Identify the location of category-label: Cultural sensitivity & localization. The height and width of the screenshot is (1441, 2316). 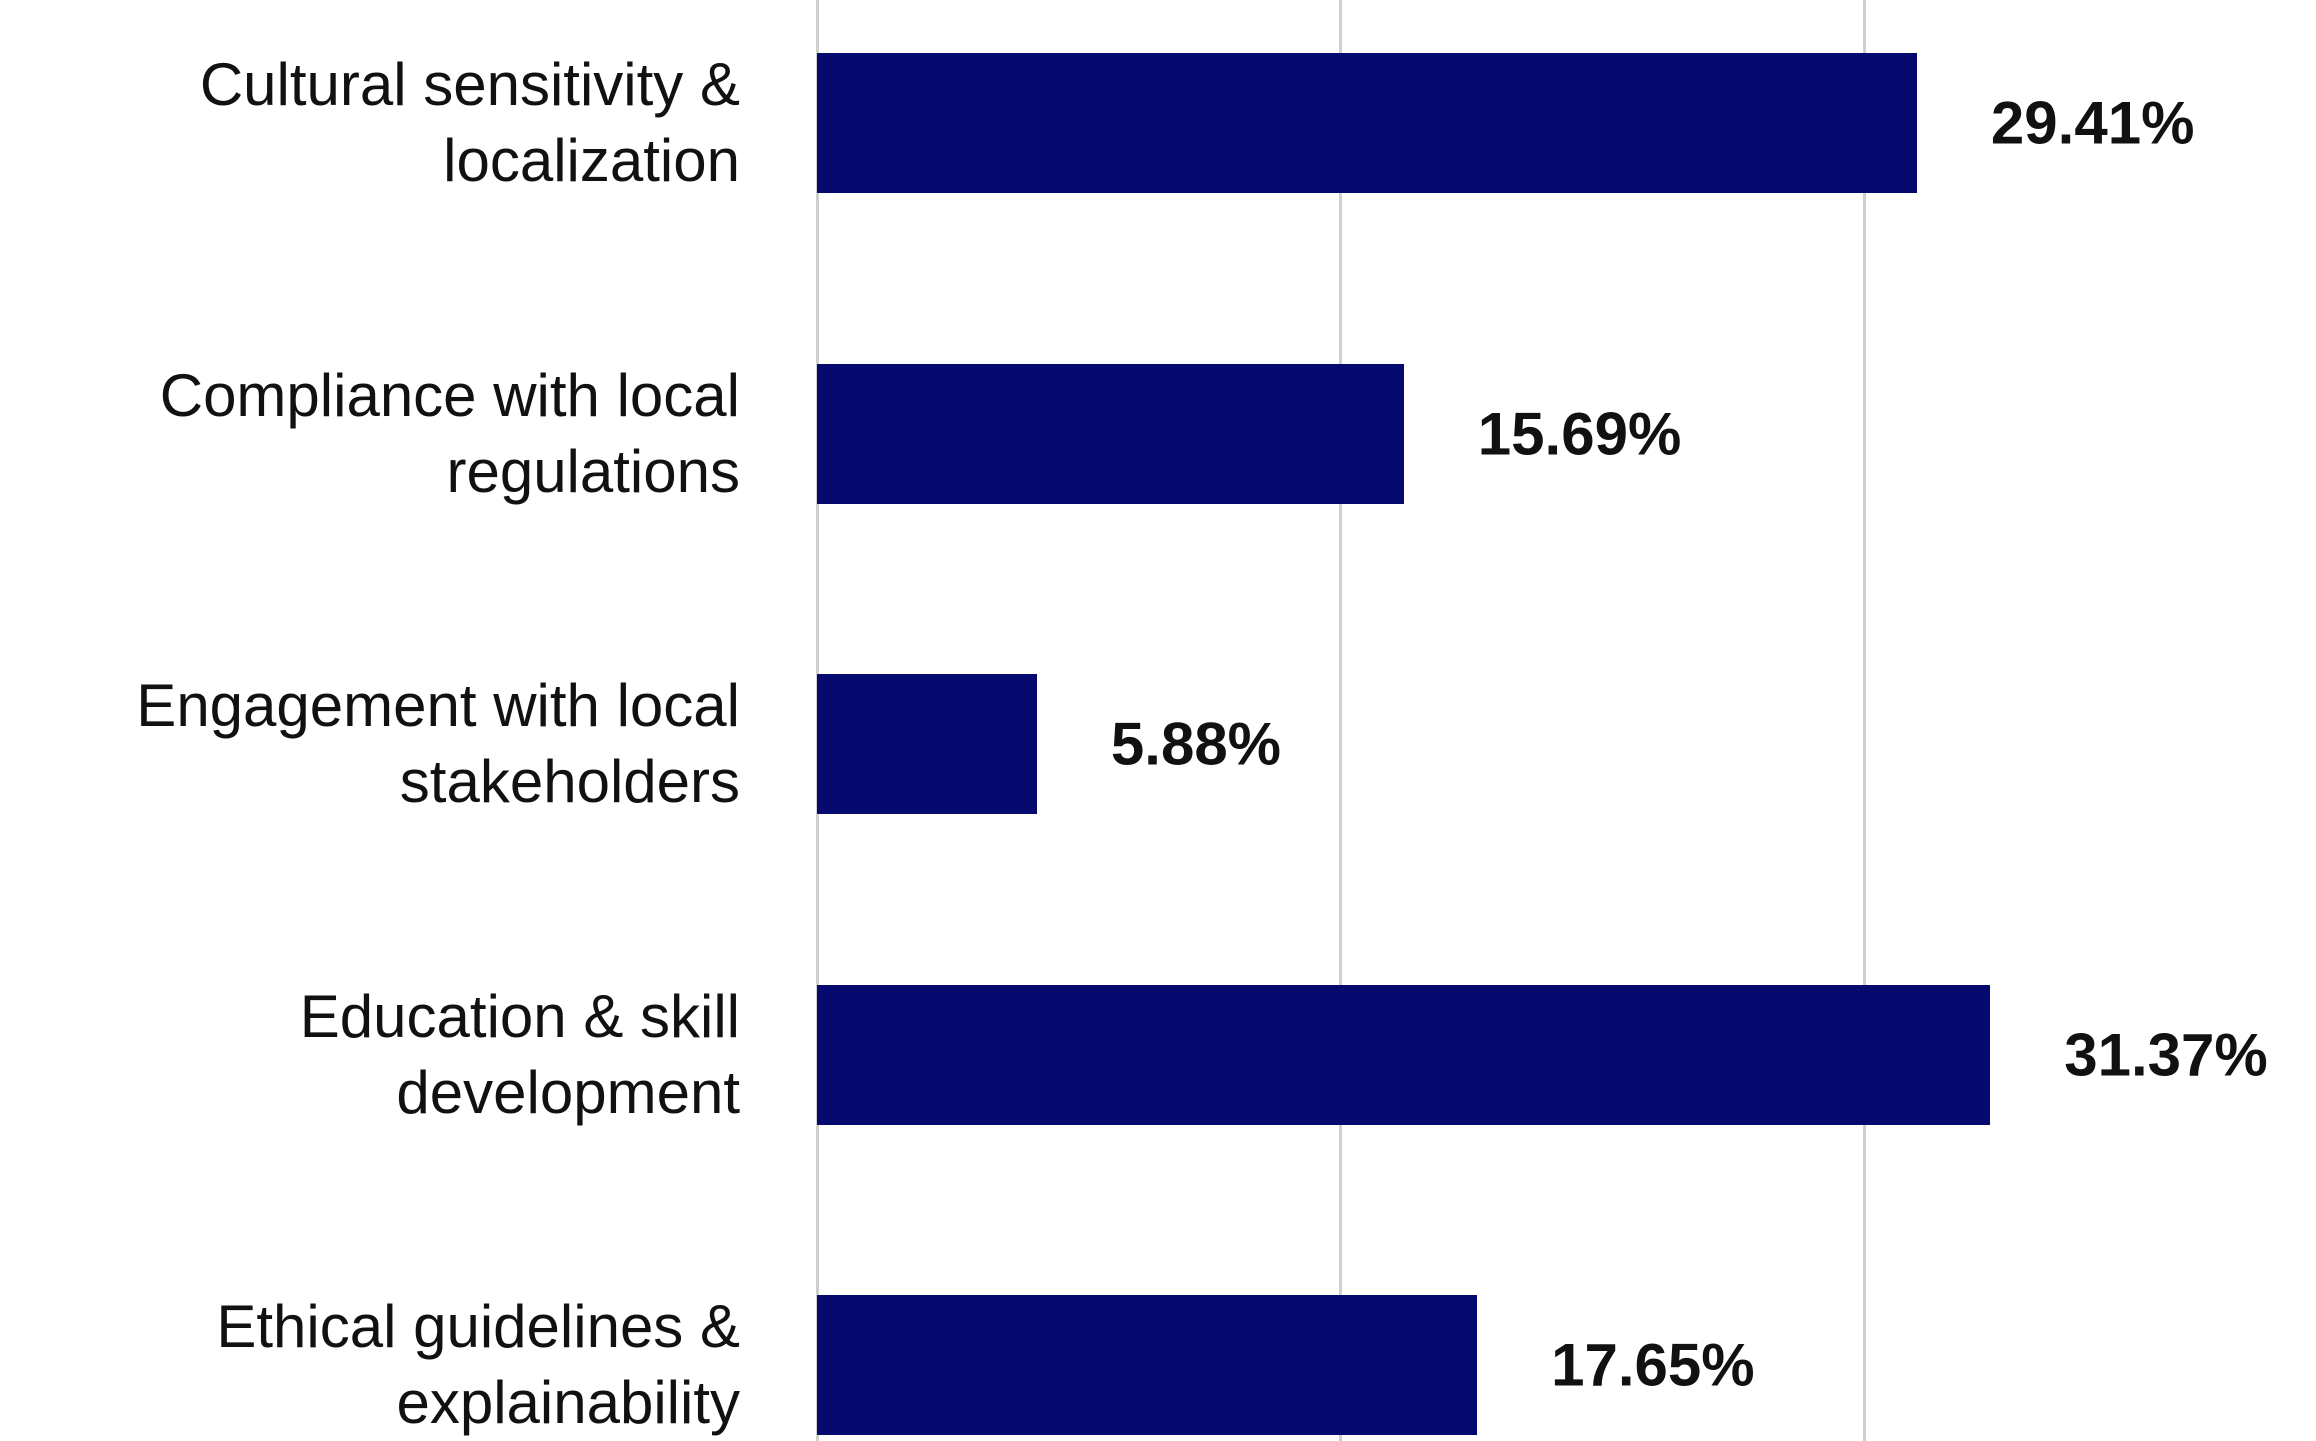
(469, 122).